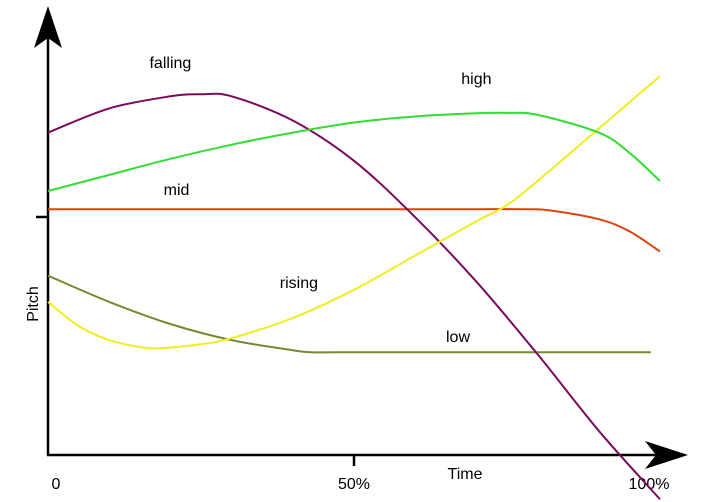 The width and height of the screenshot is (720, 502). What do you see at coordinates (354, 151) in the screenshot?
I see `series-line-high` at bounding box center [354, 151].